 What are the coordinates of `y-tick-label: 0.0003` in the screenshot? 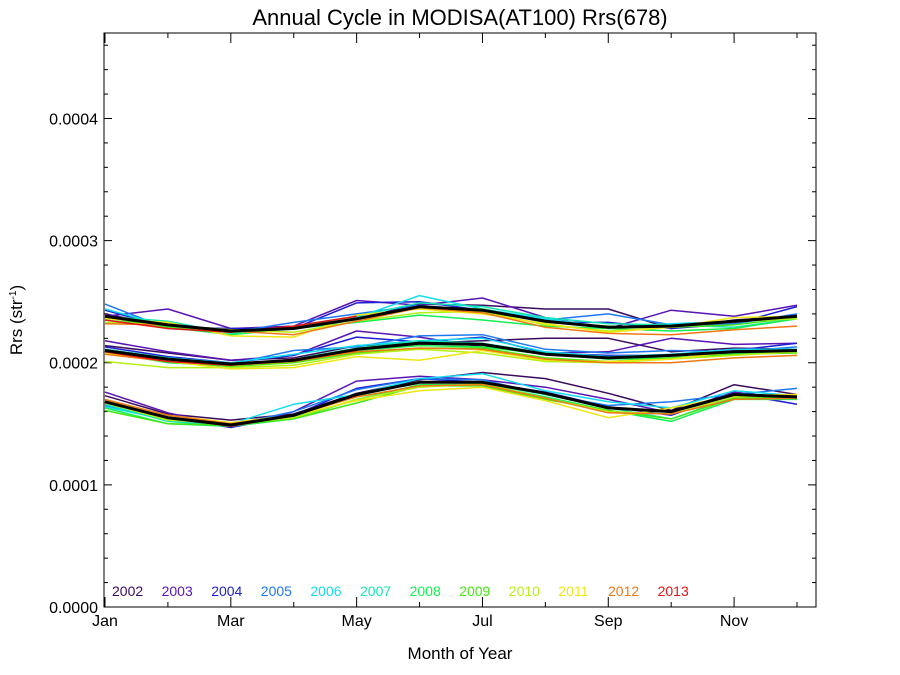 It's located at (73, 242).